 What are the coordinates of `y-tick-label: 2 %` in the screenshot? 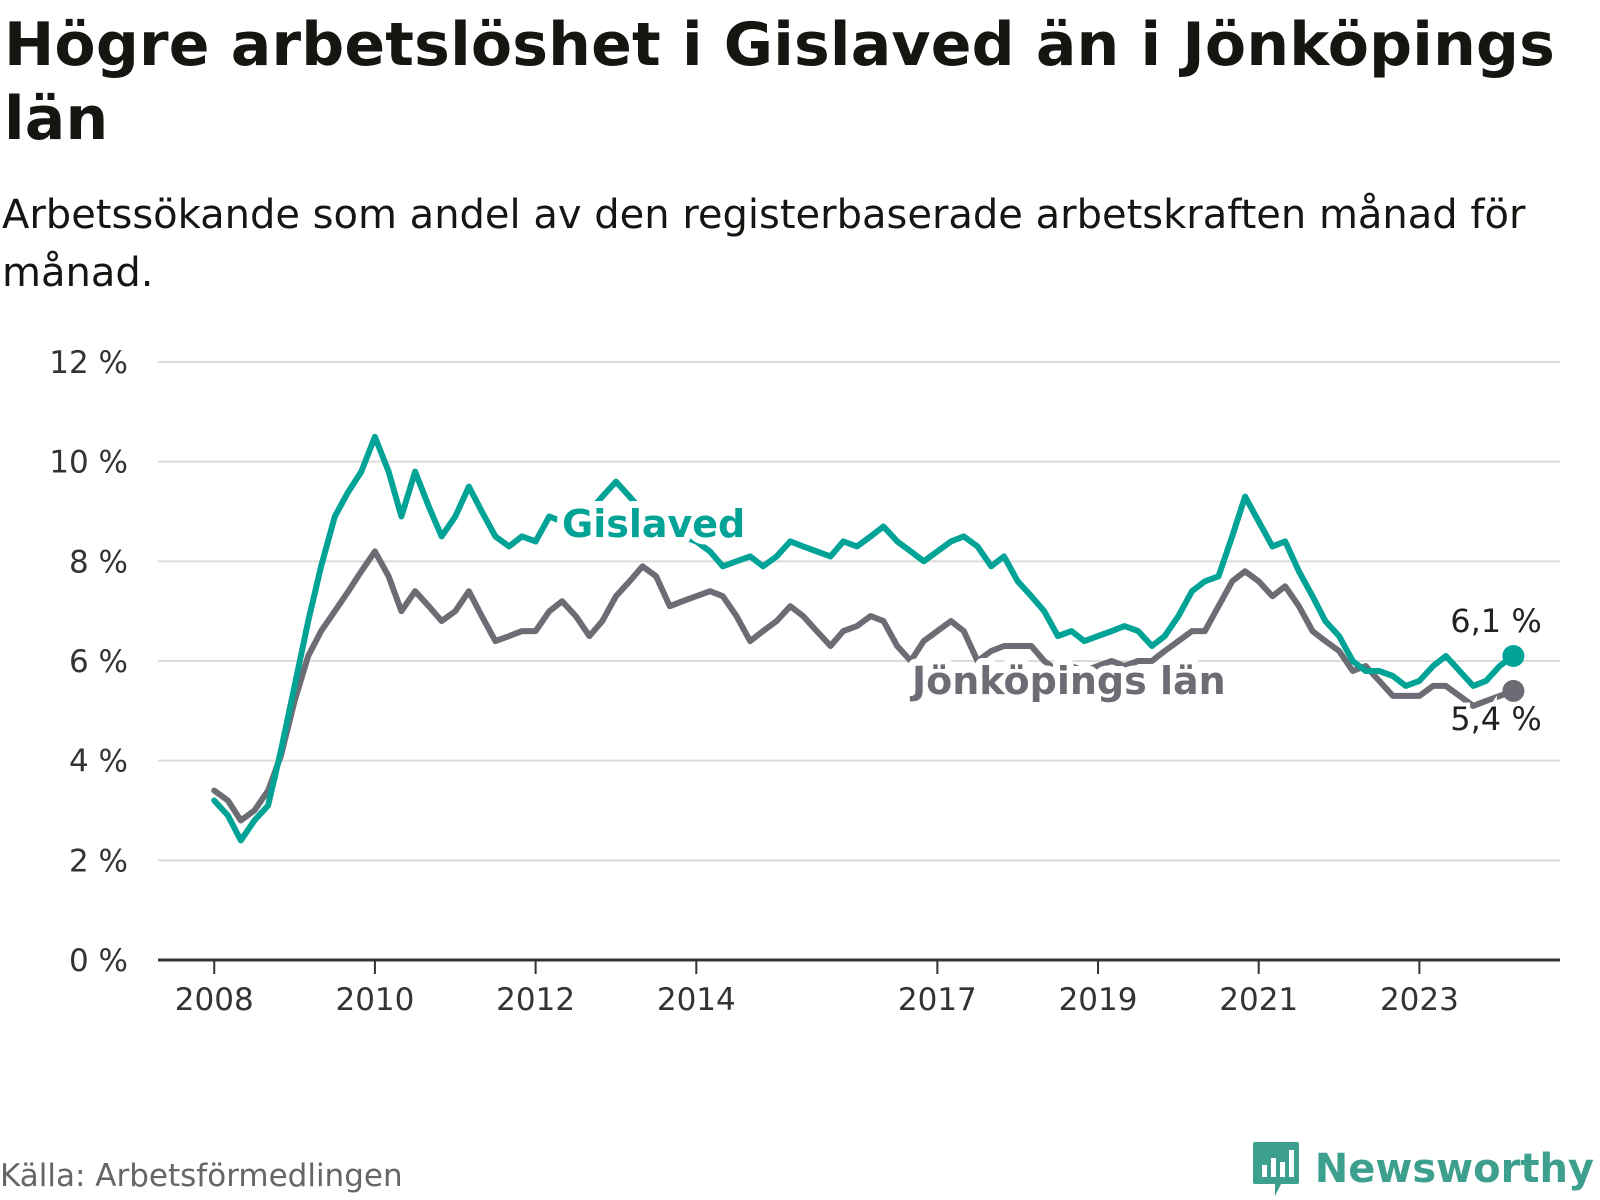 It's located at (98, 861).